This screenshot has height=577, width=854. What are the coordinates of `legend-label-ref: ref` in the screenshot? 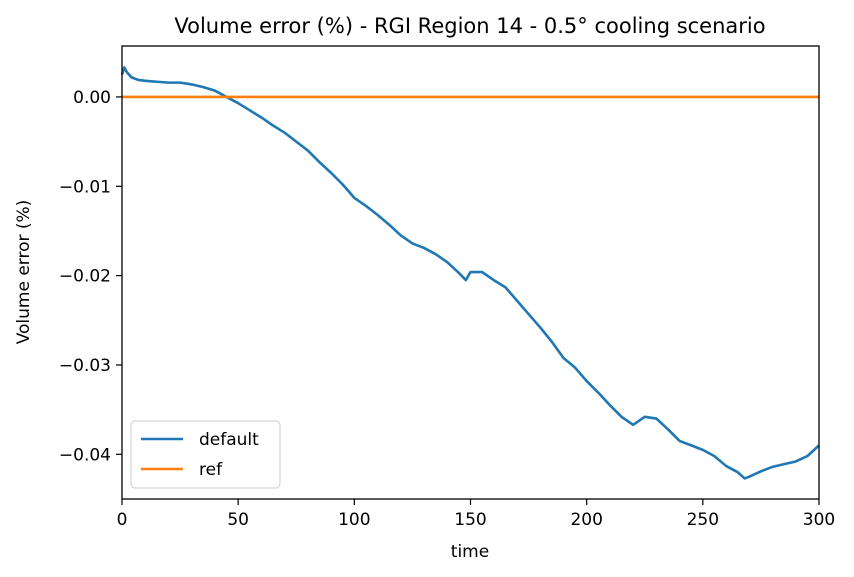 It's located at (211, 470).